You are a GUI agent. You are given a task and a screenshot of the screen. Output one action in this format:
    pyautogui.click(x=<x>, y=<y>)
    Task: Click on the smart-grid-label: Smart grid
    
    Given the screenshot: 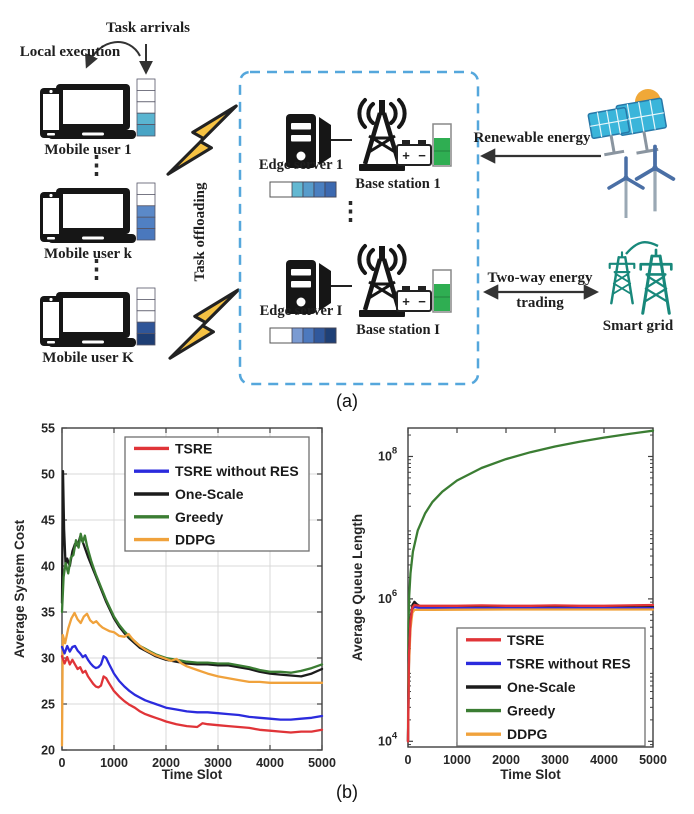 What is the action you would take?
    pyautogui.click(x=638, y=326)
    